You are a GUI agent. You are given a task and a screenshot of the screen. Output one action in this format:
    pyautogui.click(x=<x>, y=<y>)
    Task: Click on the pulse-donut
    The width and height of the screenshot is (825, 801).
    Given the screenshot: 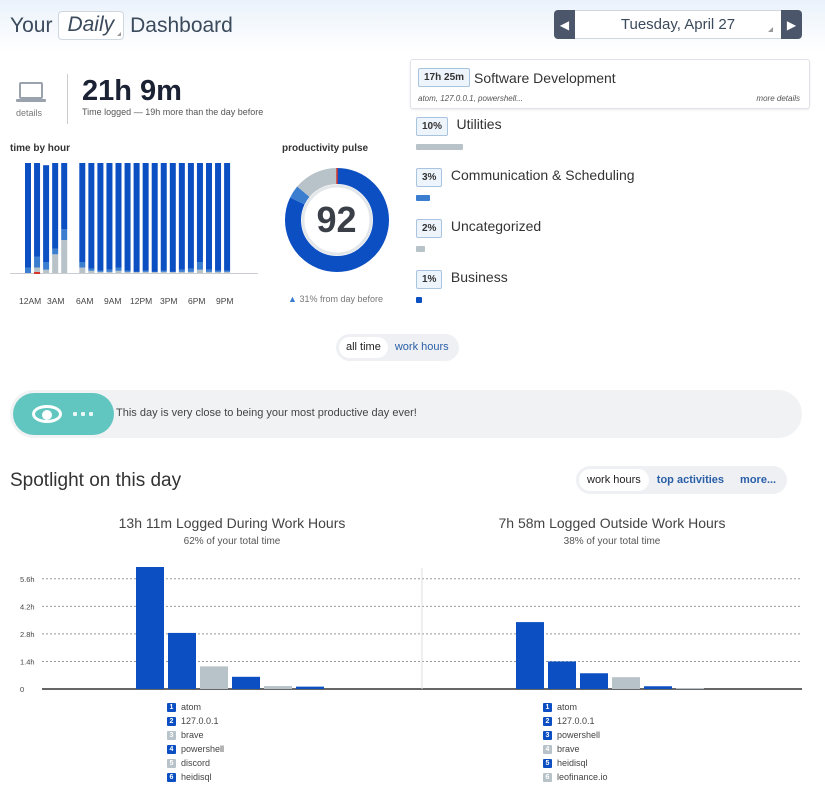 What is the action you would take?
    pyautogui.click(x=337, y=220)
    